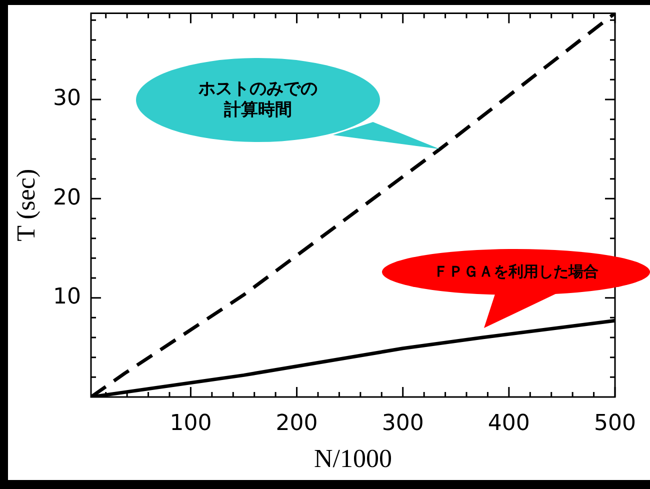  What do you see at coordinates (516, 272) in the screenshot?
I see `annotation: ＦＰＧＡを利用した場合` at bounding box center [516, 272].